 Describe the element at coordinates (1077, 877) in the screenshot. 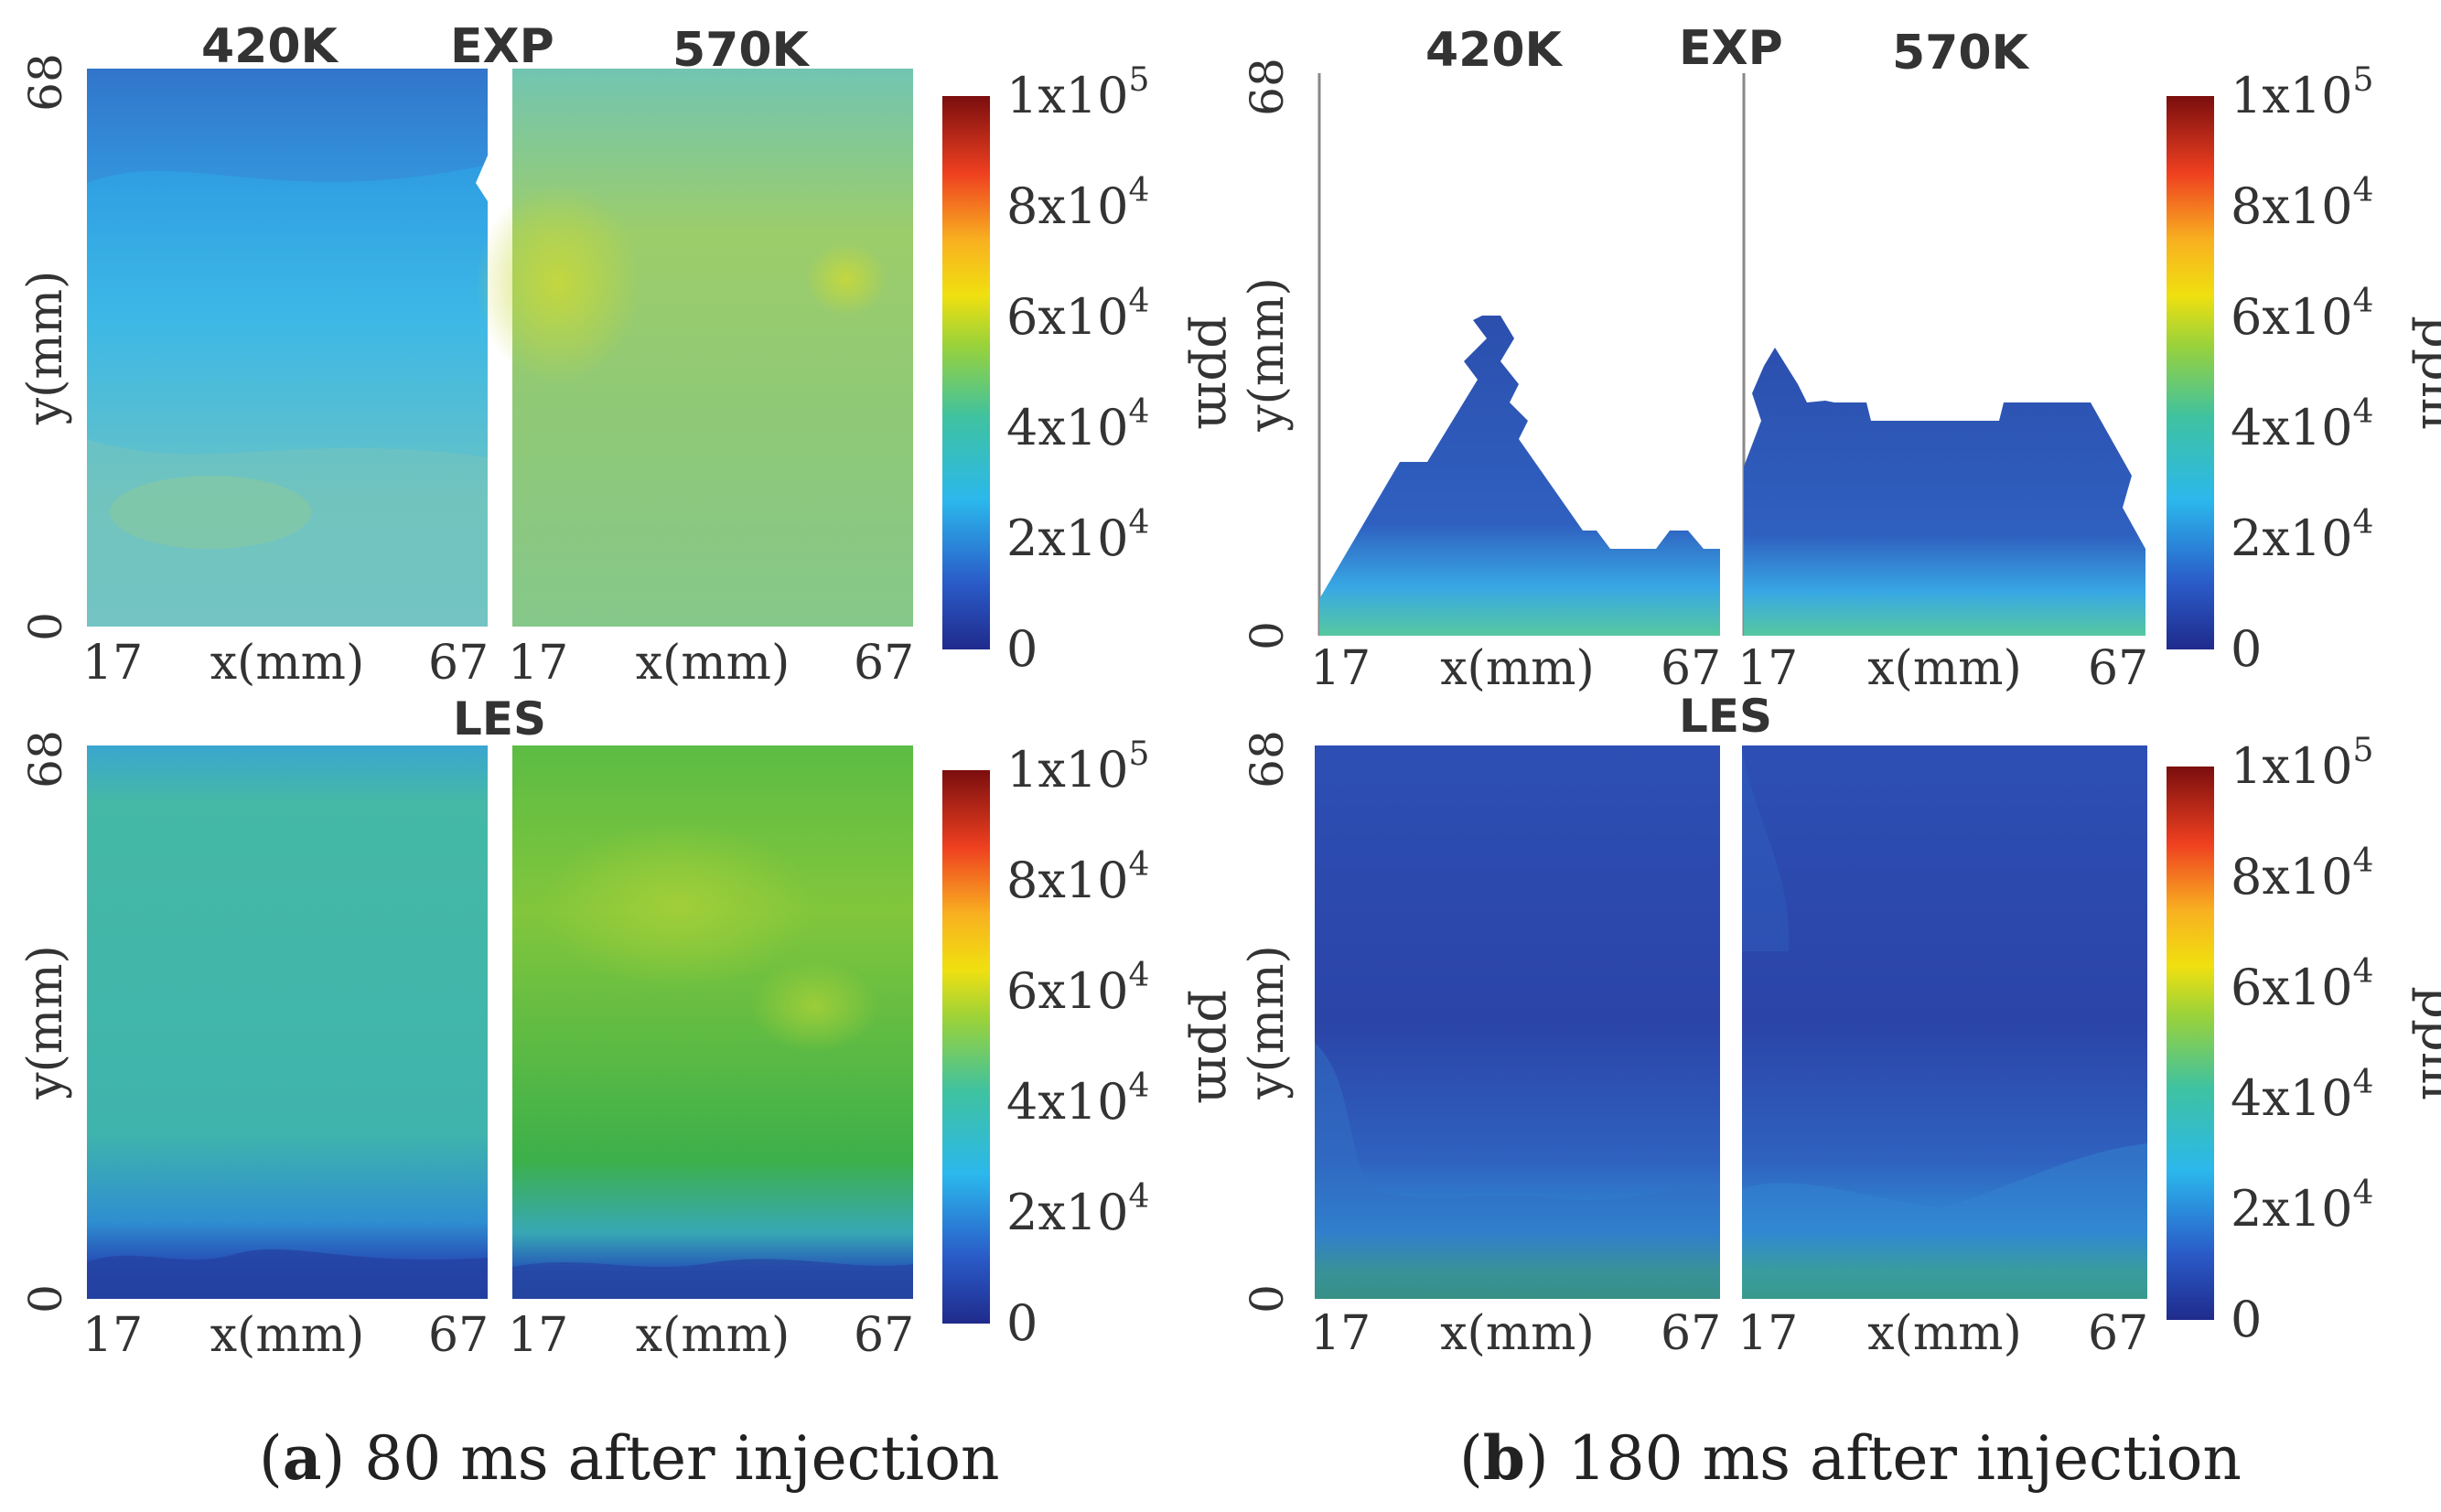

I see `colorbar-1-tick-4: 8x10⁴` at that location.